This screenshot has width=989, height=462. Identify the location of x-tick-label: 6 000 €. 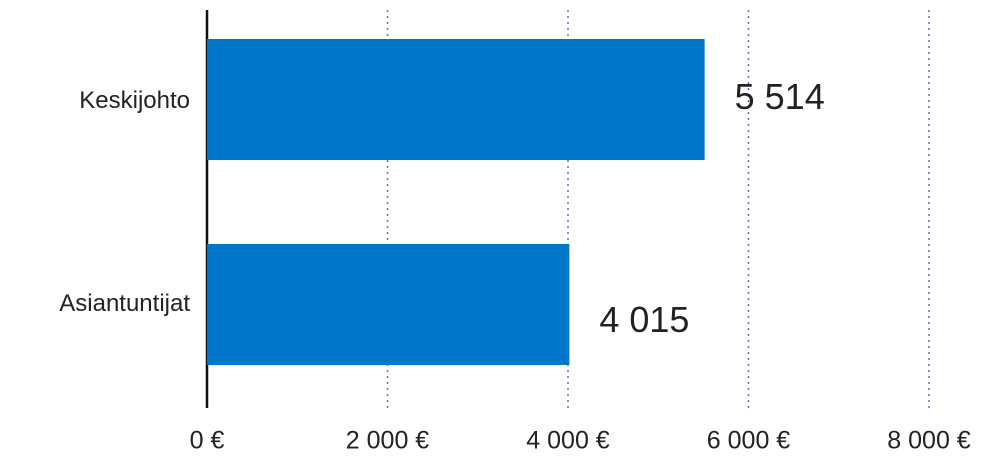
(749, 441).